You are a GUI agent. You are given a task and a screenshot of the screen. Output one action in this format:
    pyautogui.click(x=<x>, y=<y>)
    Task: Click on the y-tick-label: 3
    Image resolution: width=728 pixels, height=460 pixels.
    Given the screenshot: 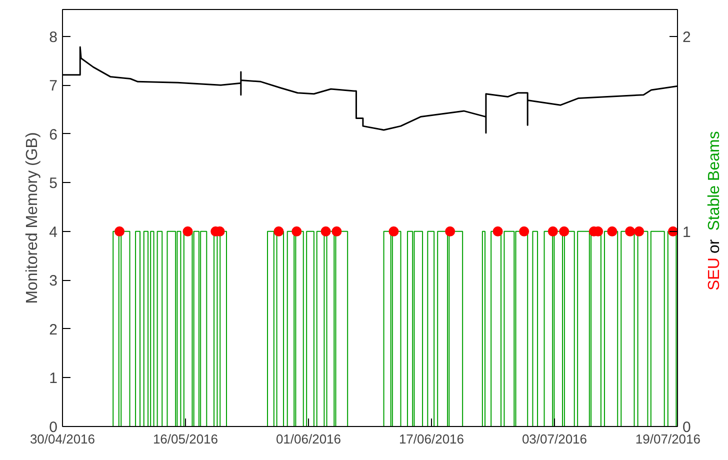 What is the action you would take?
    pyautogui.click(x=53, y=281)
    